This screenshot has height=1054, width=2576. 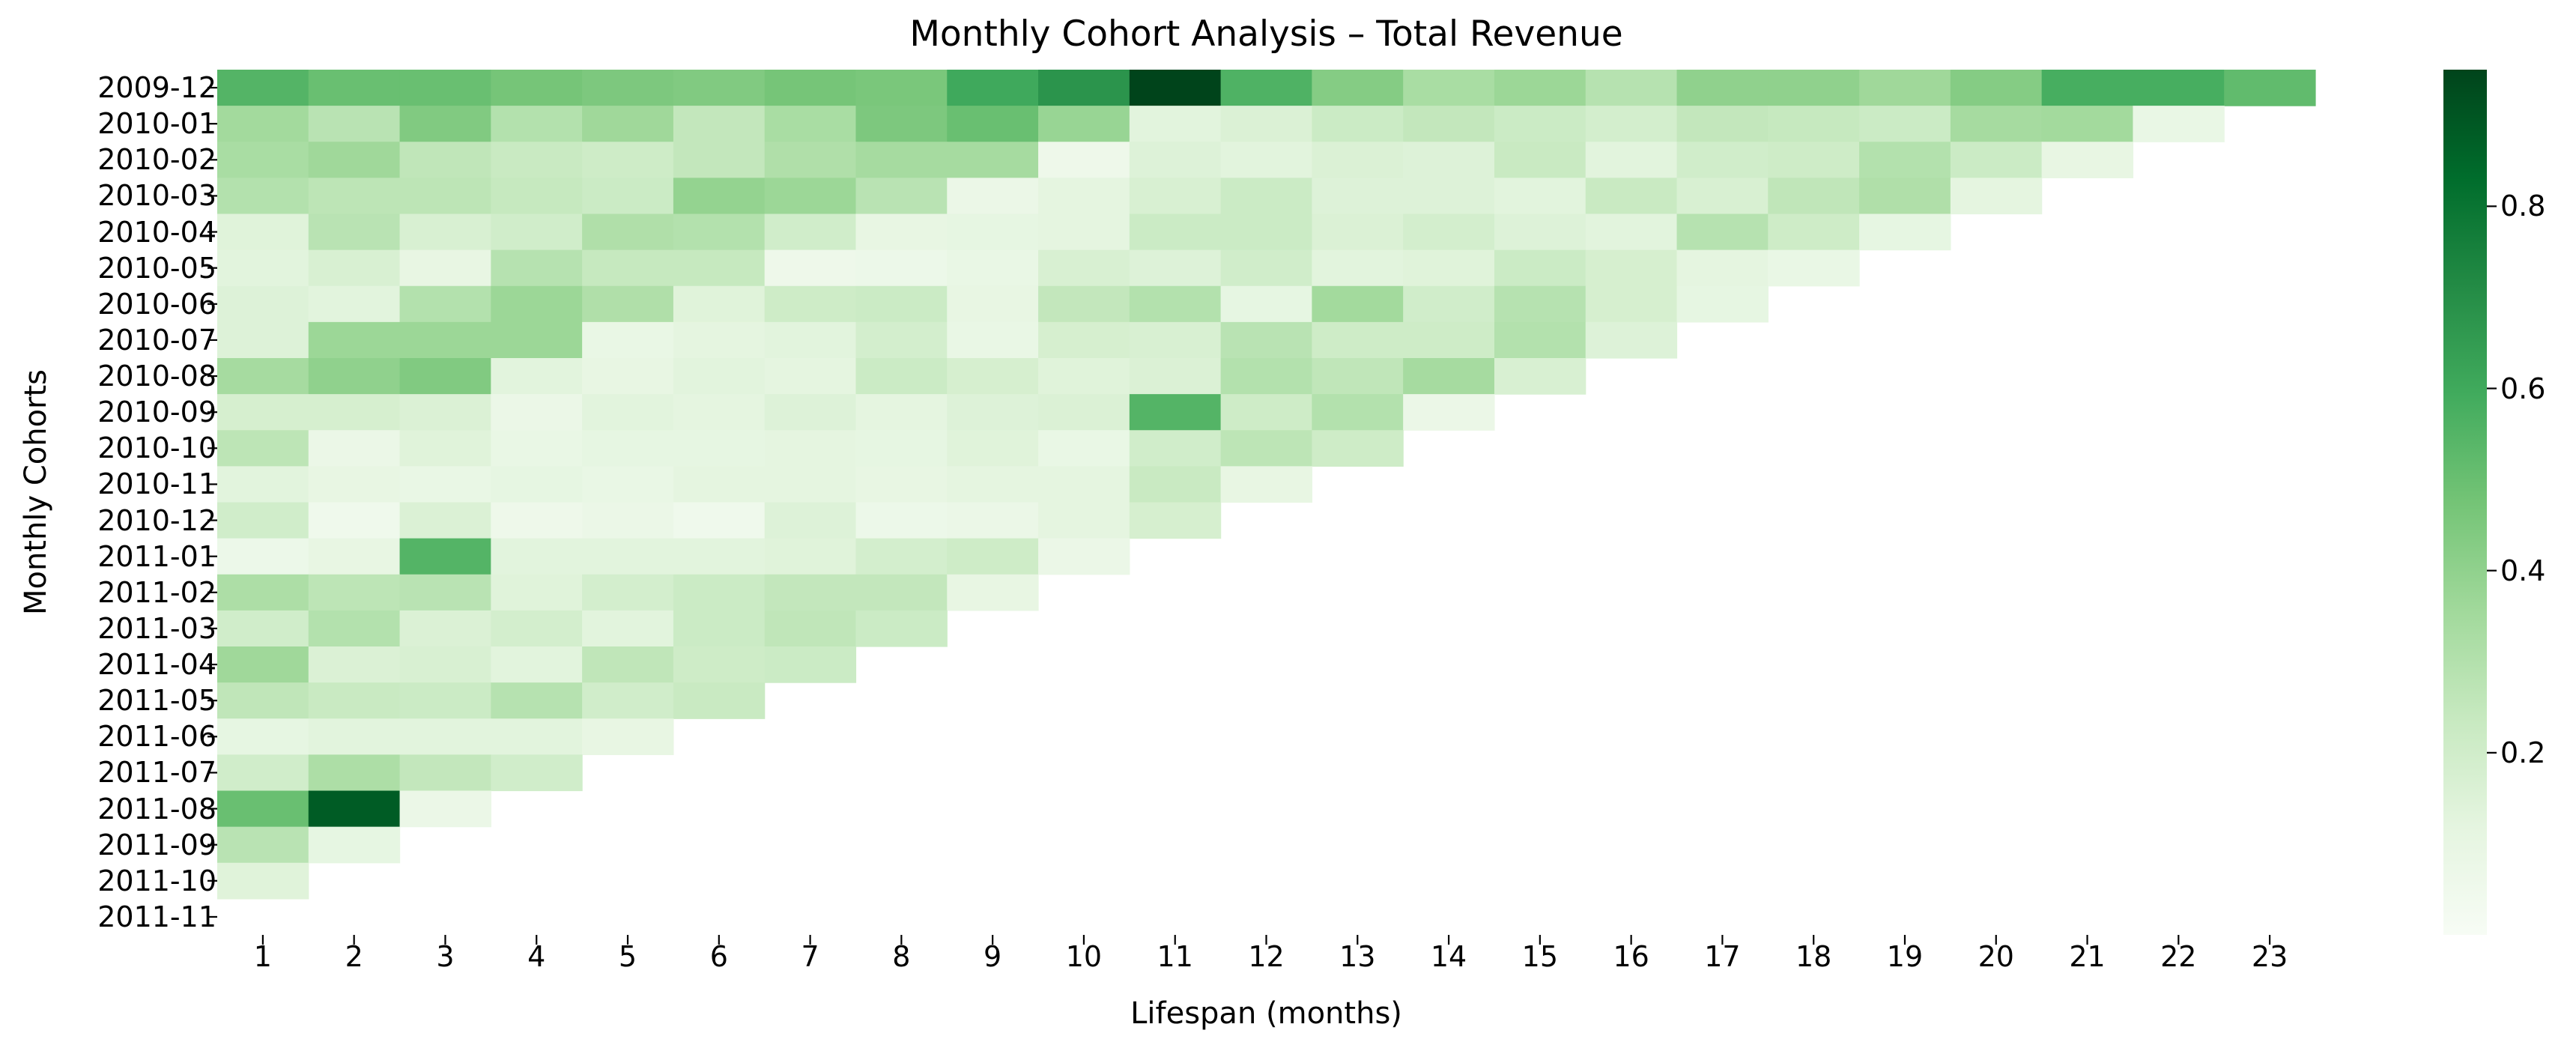 What do you see at coordinates (156, 881) in the screenshot?
I see `y-tick-label: 2011-10` at bounding box center [156, 881].